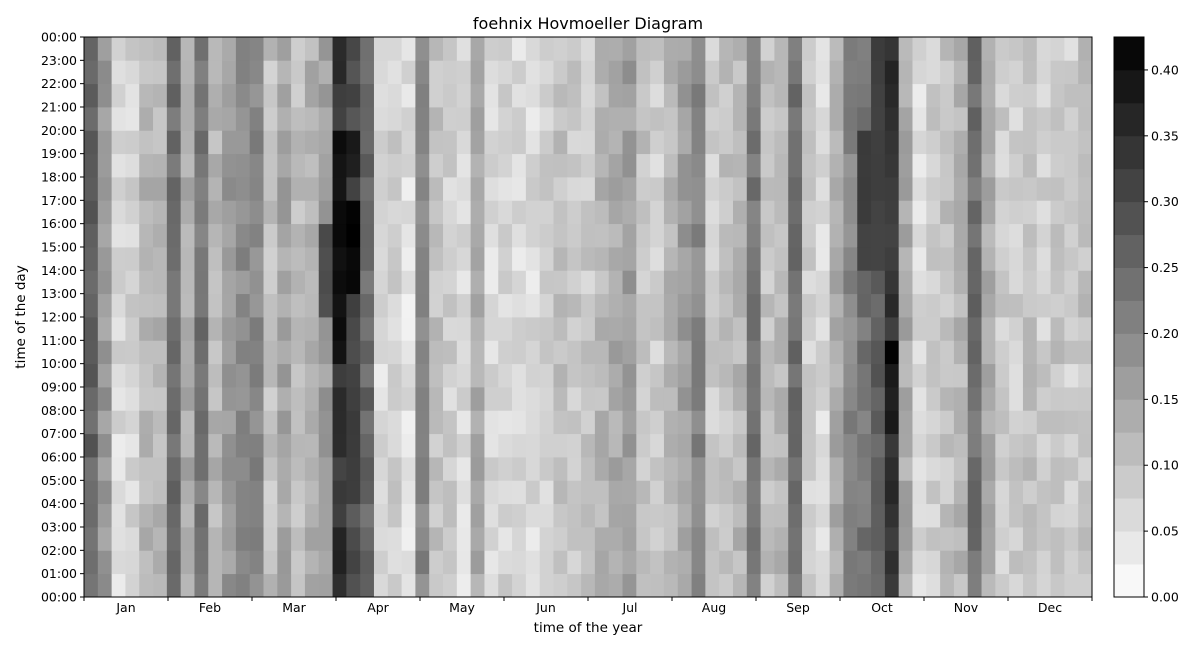 This screenshot has width=1200, height=650. Describe the element at coordinates (1129, 284) in the screenshot. I see `colorbar-step` at that location.